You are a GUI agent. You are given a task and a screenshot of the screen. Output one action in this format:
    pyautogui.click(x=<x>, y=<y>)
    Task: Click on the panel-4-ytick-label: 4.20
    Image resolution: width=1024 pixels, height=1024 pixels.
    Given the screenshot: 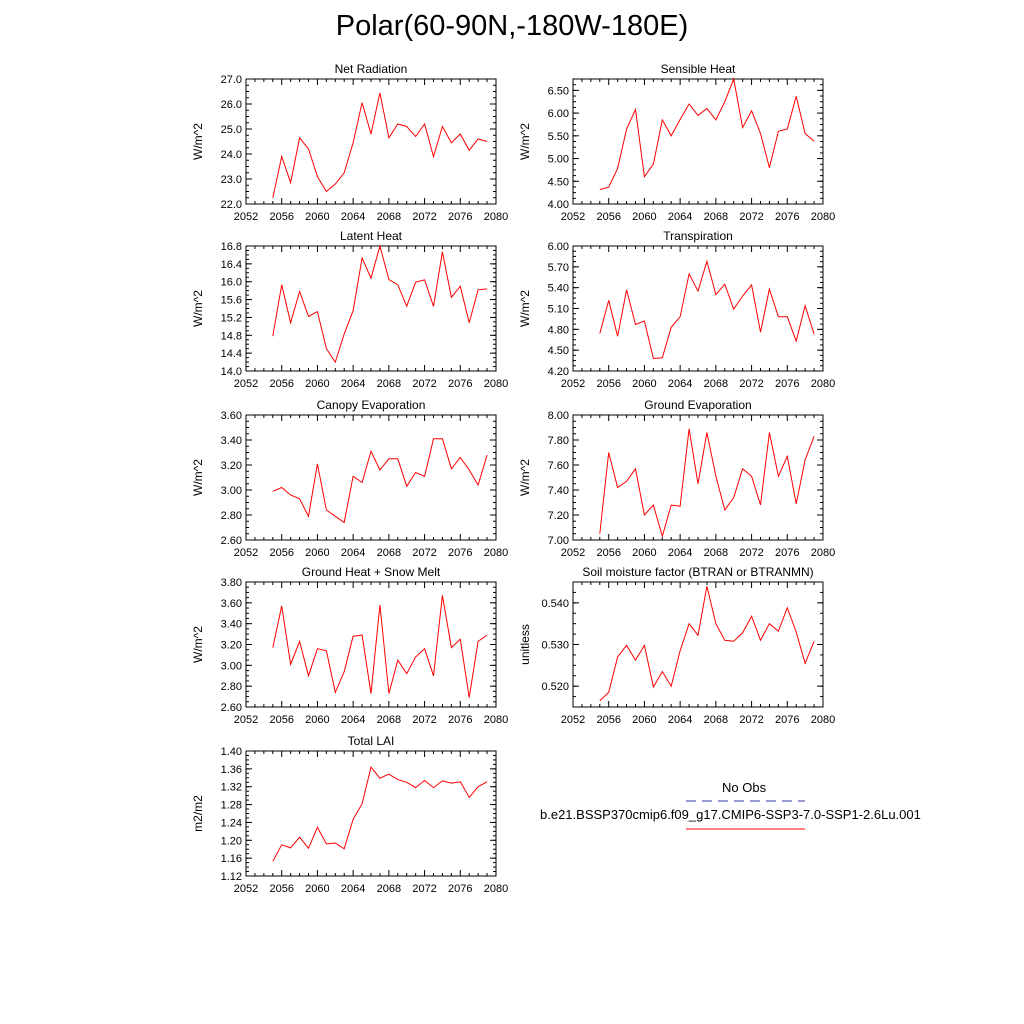 What is the action you would take?
    pyautogui.click(x=558, y=372)
    